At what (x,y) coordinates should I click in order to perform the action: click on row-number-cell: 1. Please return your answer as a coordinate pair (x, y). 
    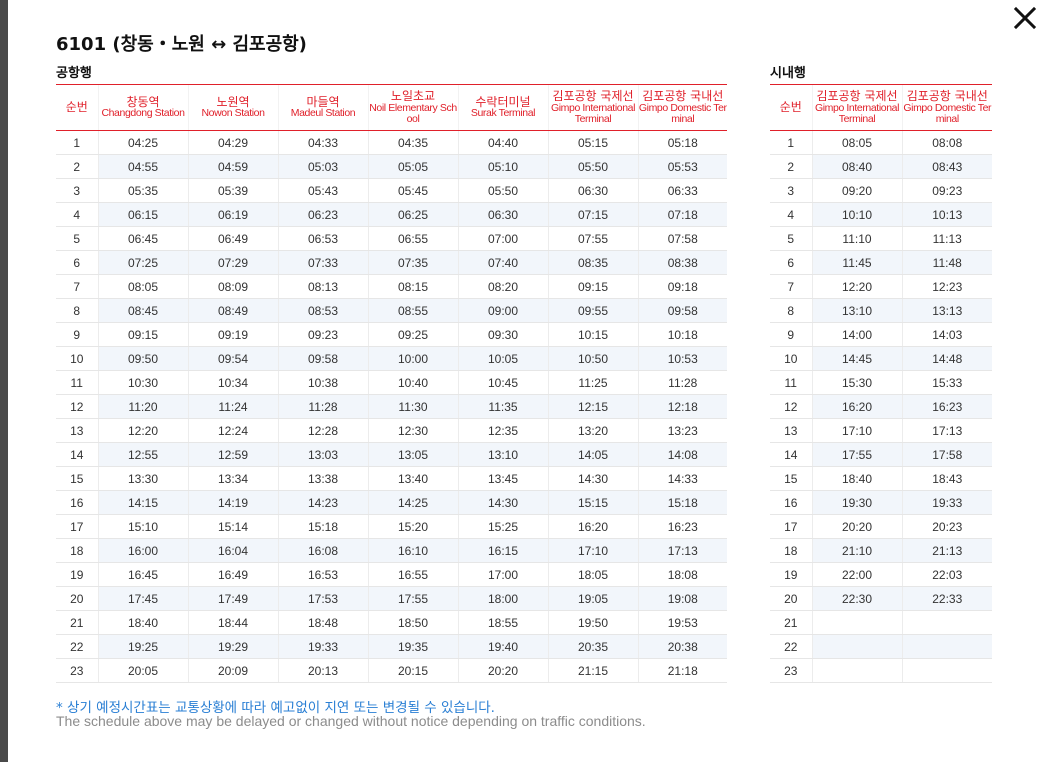
    Looking at the image, I should click on (77, 142).